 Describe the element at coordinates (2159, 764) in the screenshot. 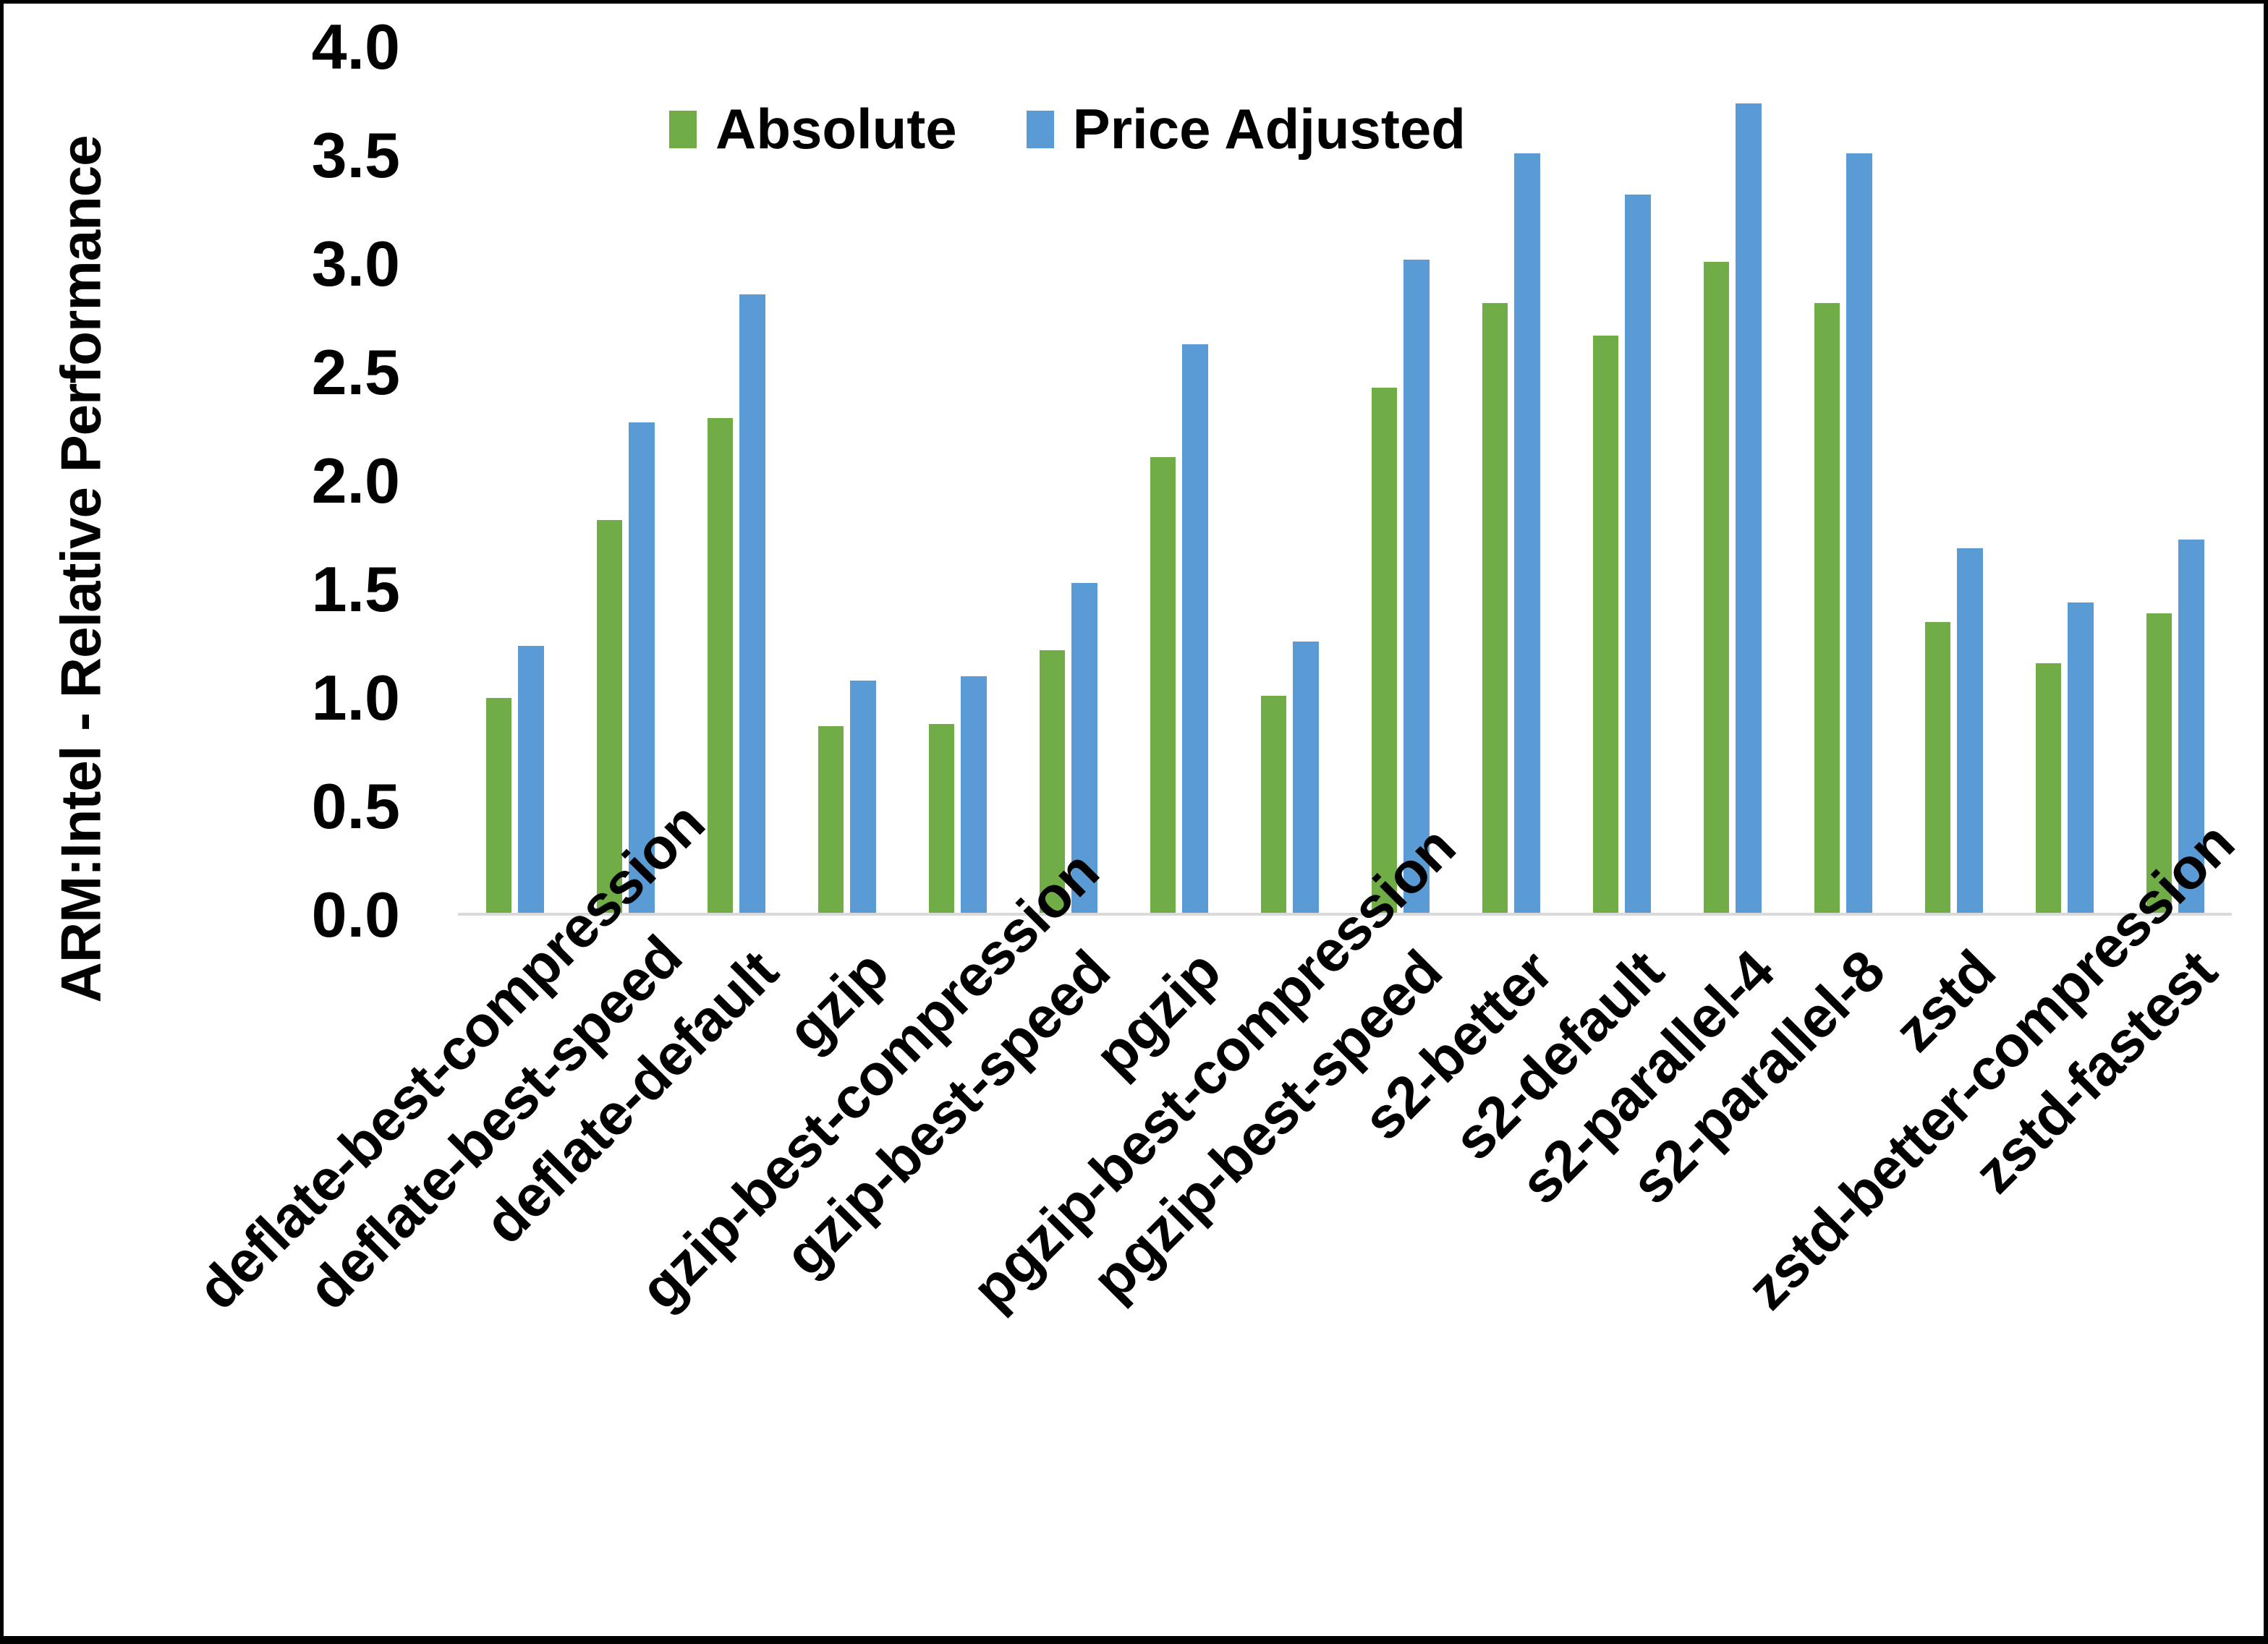

I see `bar-absolute-zstd-fastest` at that location.